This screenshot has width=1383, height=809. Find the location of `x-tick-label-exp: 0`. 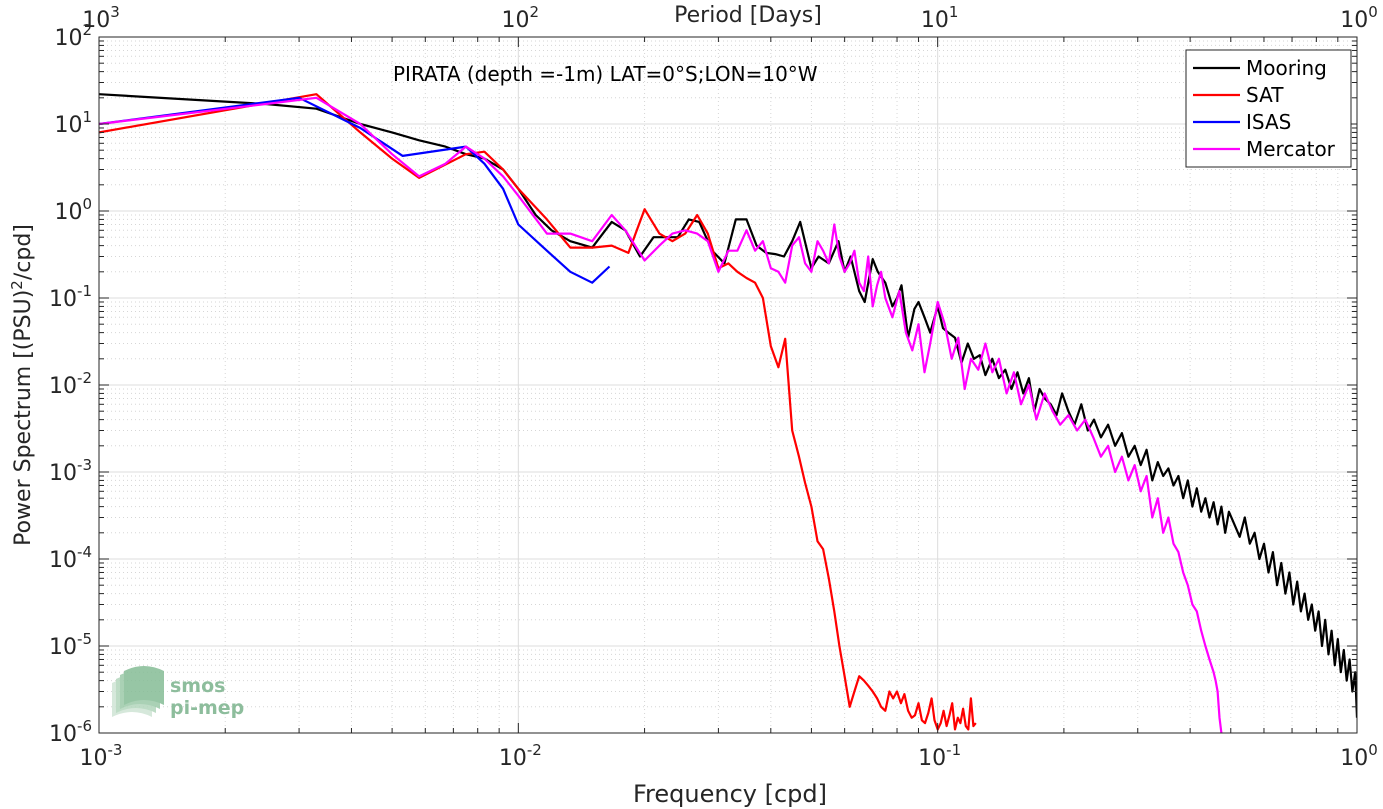

x-tick-label-exp: 0 is located at coordinates (1373, 750).